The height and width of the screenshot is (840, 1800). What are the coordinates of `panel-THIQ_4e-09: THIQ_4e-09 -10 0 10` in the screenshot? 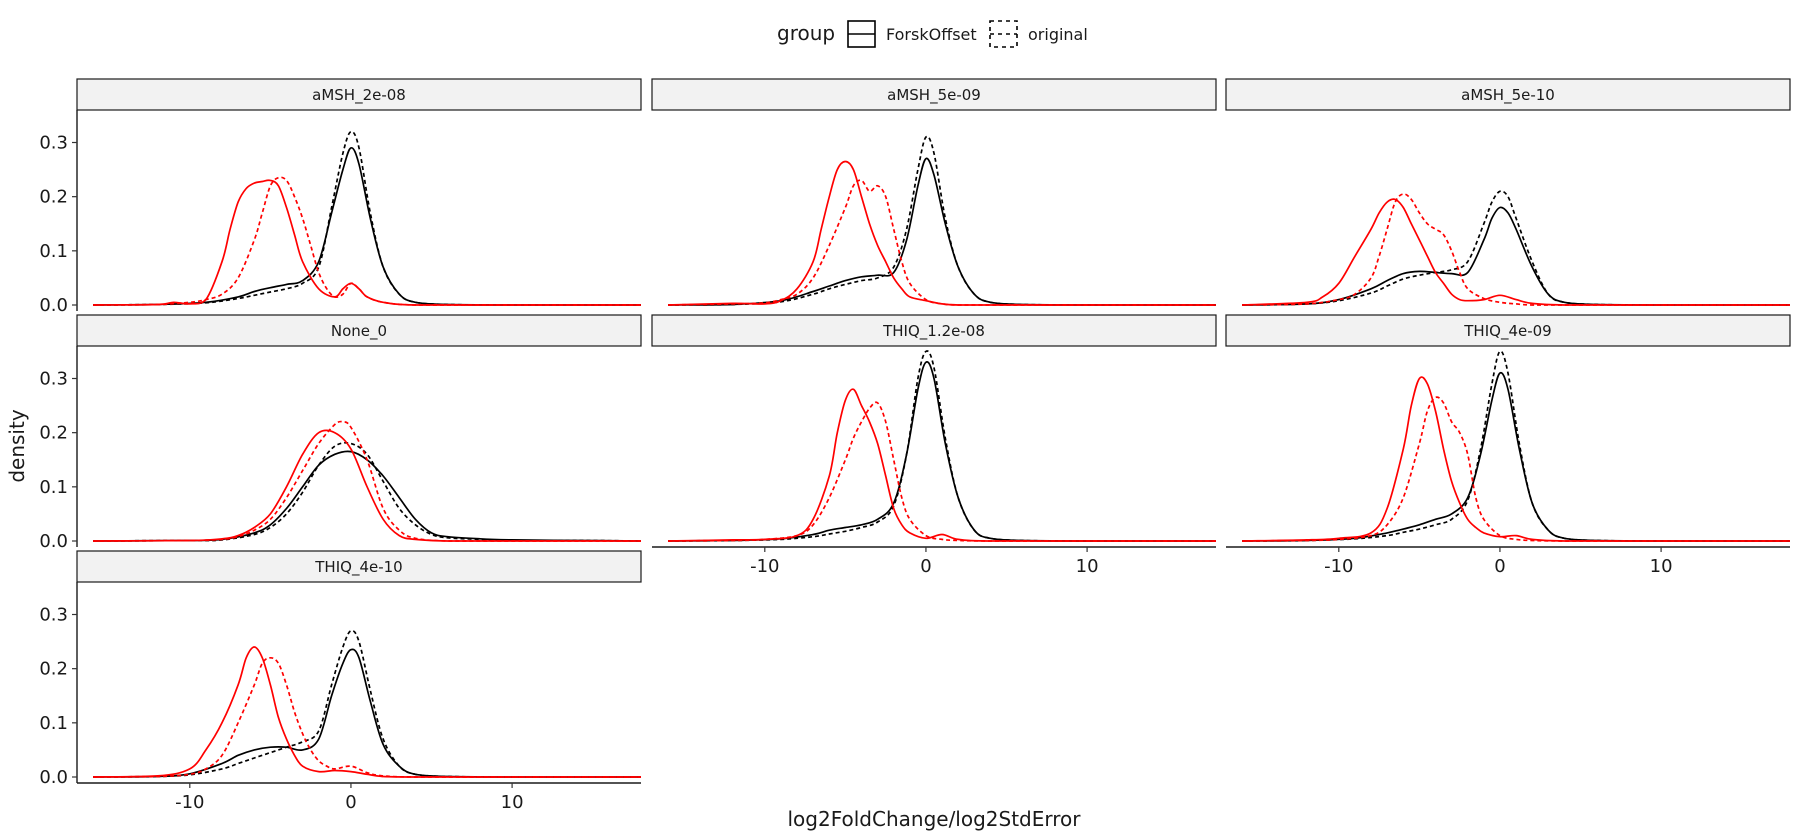 It's located at (1508, 445).